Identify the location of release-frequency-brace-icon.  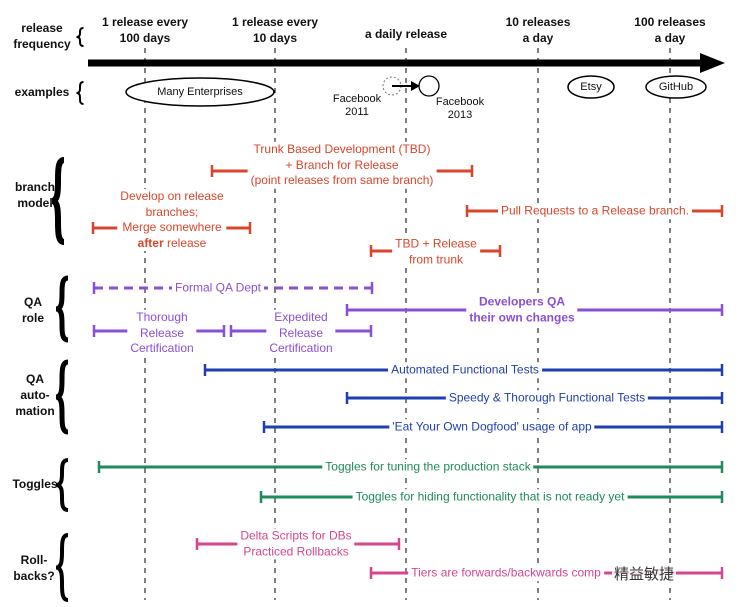
(80, 37).